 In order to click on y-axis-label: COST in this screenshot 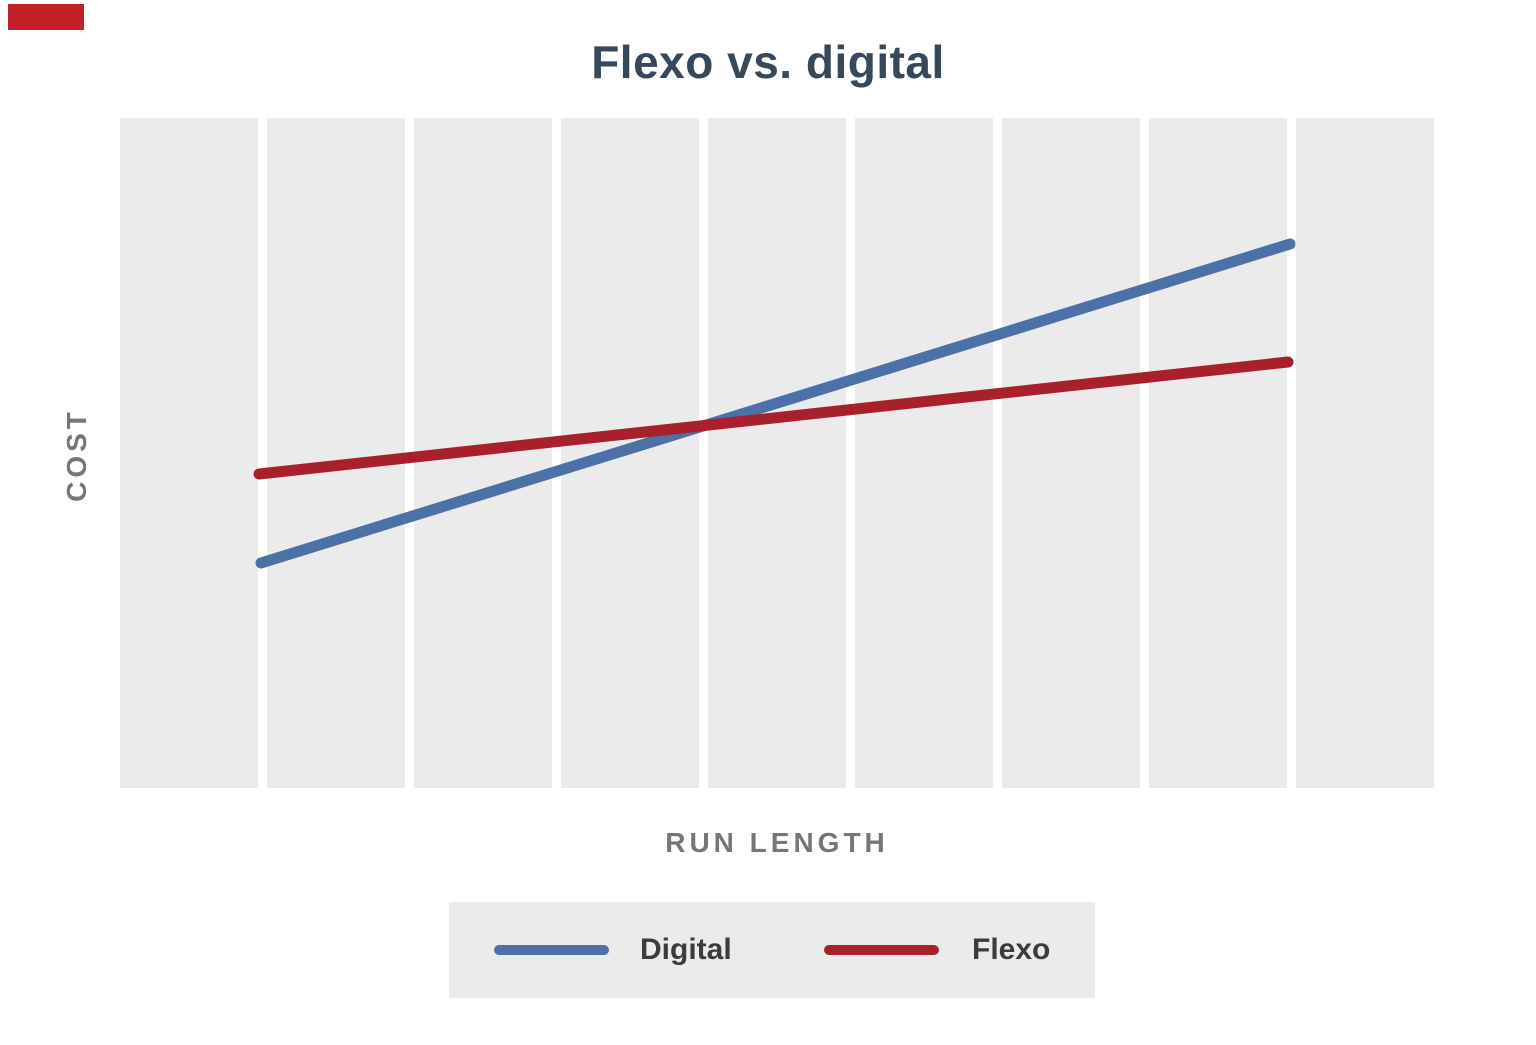, I will do `click(76, 455)`.